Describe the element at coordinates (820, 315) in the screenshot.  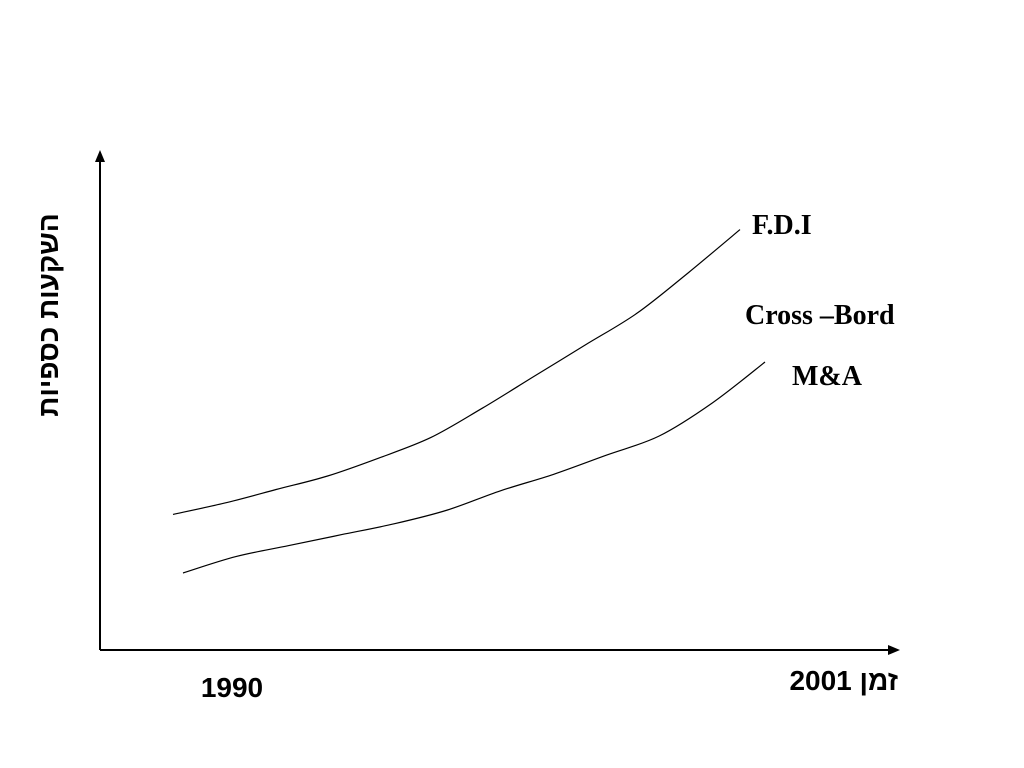
I see `series-label-cross-border-line1: Cross –Bord` at that location.